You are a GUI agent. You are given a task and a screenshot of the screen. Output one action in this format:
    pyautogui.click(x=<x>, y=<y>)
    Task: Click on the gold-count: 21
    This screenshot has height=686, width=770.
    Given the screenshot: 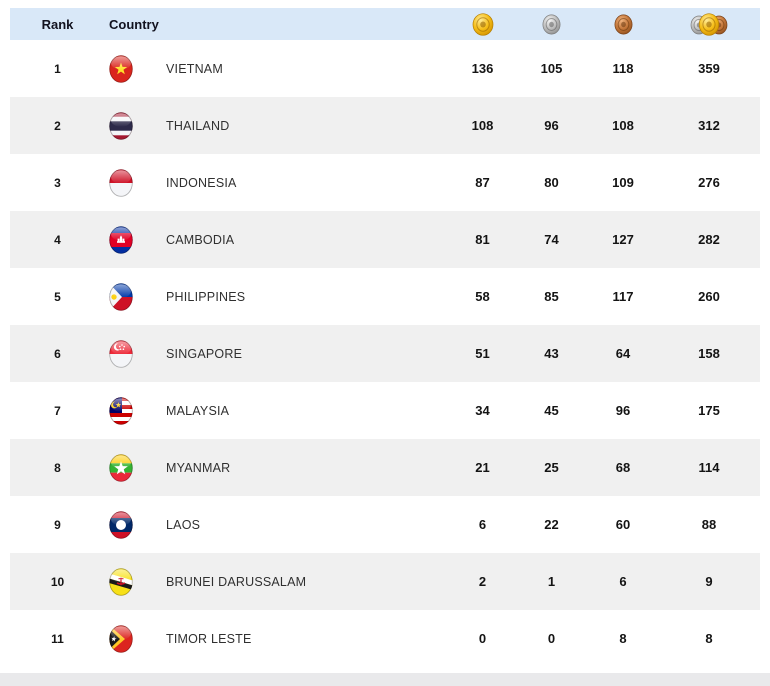 What is the action you would take?
    pyautogui.click(x=482, y=467)
    